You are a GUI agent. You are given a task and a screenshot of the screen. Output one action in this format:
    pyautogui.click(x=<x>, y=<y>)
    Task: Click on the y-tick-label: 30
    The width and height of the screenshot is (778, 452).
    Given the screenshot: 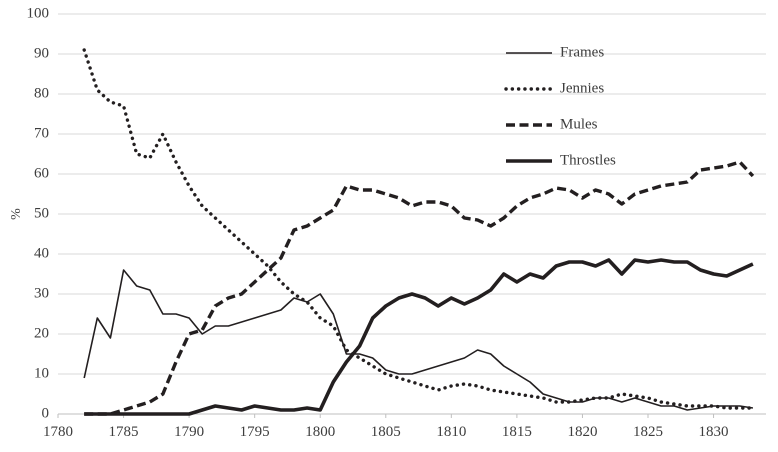 What is the action you would take?
    pyautogui.click(x=41, y=293)
    